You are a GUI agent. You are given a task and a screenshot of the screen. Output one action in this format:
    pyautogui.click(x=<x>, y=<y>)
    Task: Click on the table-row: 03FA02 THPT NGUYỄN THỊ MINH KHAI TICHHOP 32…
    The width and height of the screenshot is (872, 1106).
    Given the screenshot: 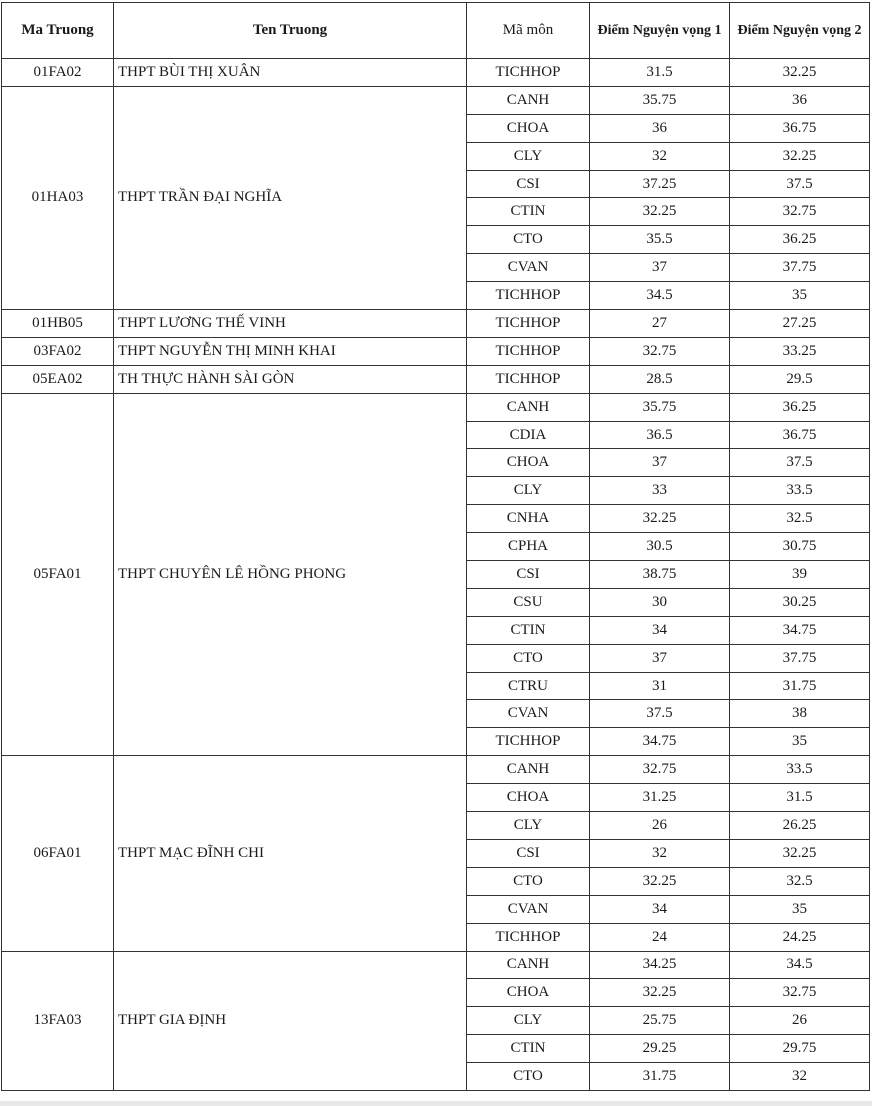 What is the action you would take?
    pyautogui.click(x=435, y=351)
    